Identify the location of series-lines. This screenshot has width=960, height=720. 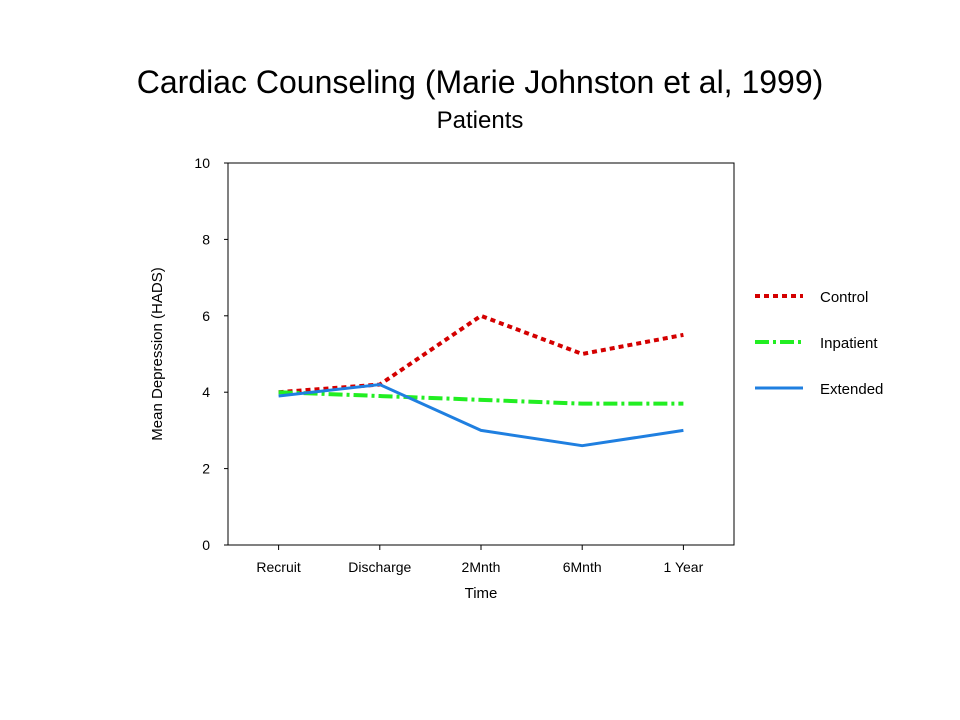
(481, 380).